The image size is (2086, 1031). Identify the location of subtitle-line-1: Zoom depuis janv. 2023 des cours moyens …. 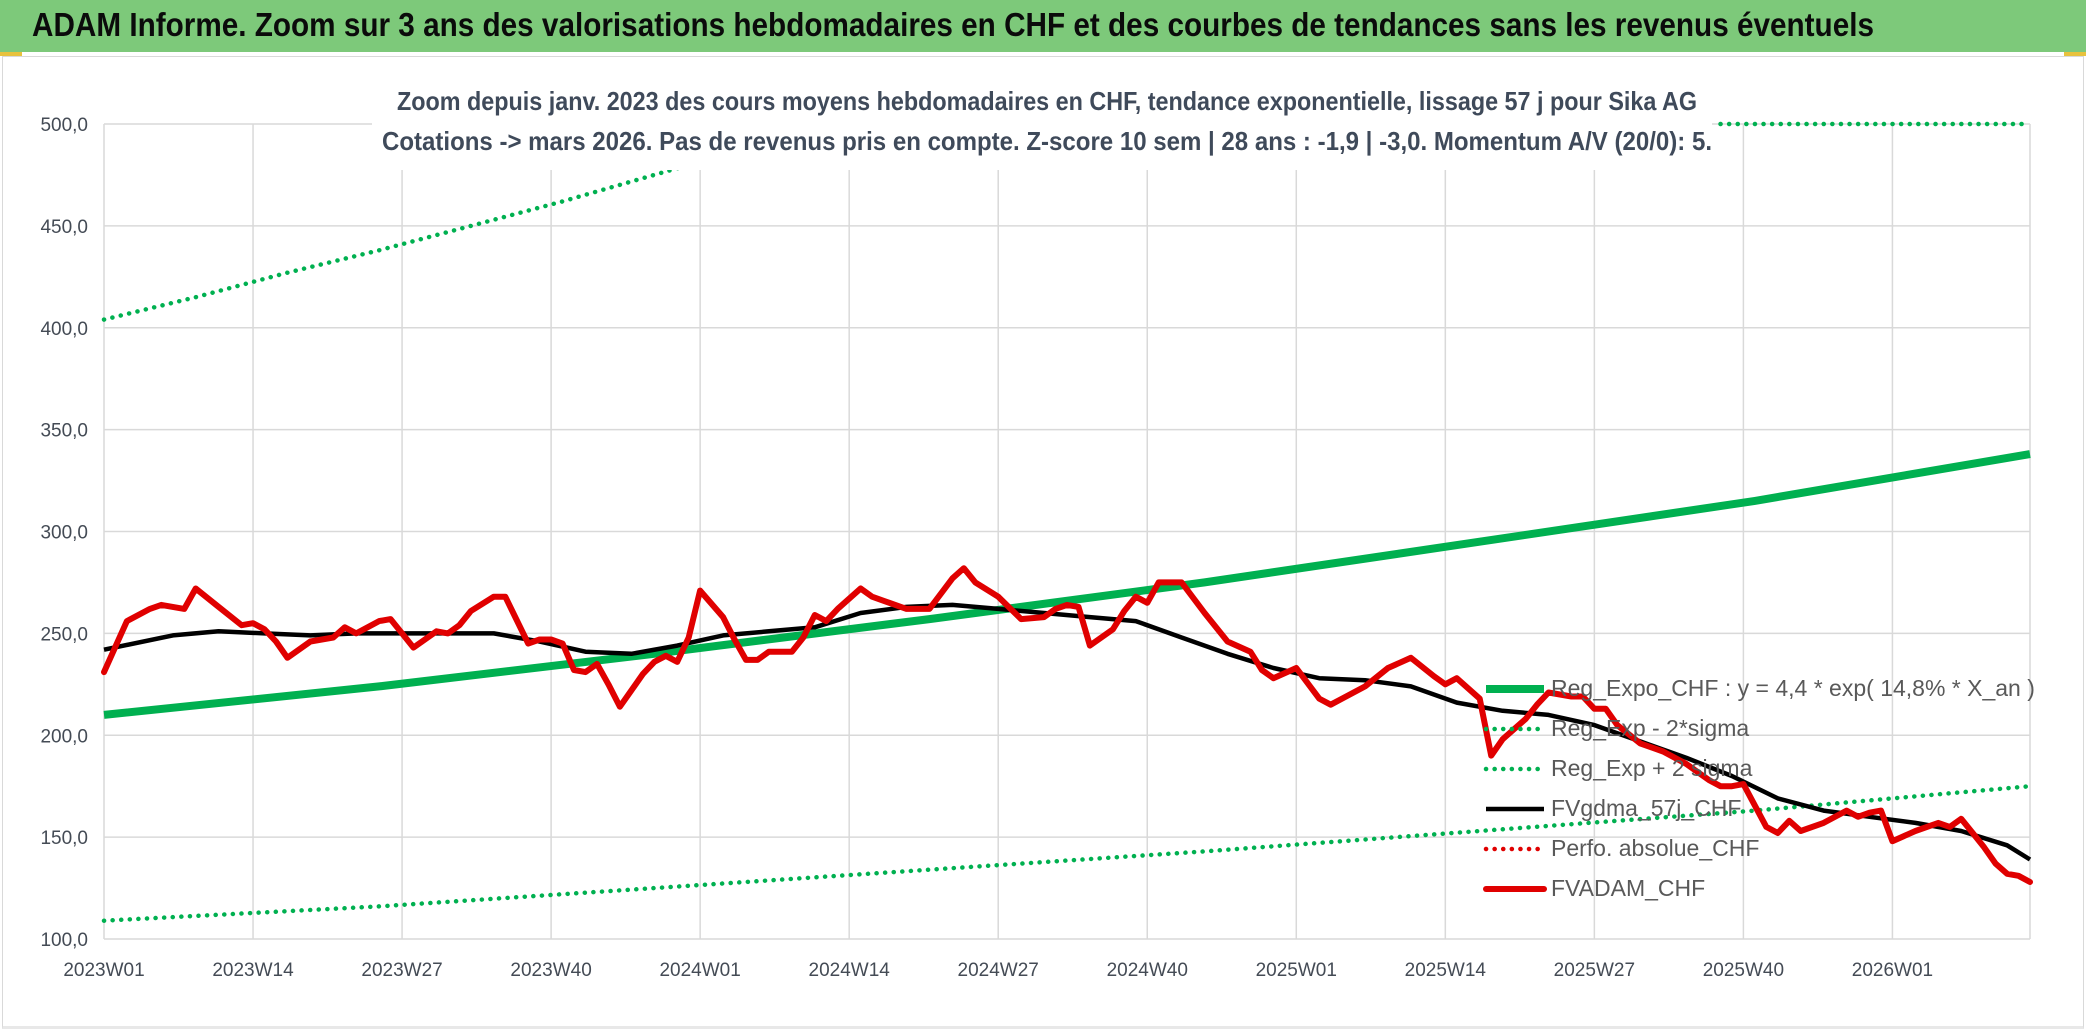
(1047, 101).